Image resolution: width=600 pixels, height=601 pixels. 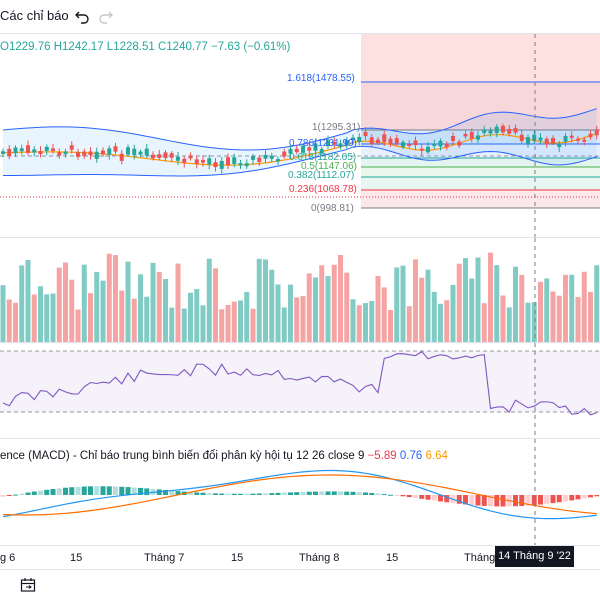 What do you see at coordinates (321, 175) in the screenshot?
I see `fib-level-label: 0.382(1112.07)` at bounding box center [321, 175].